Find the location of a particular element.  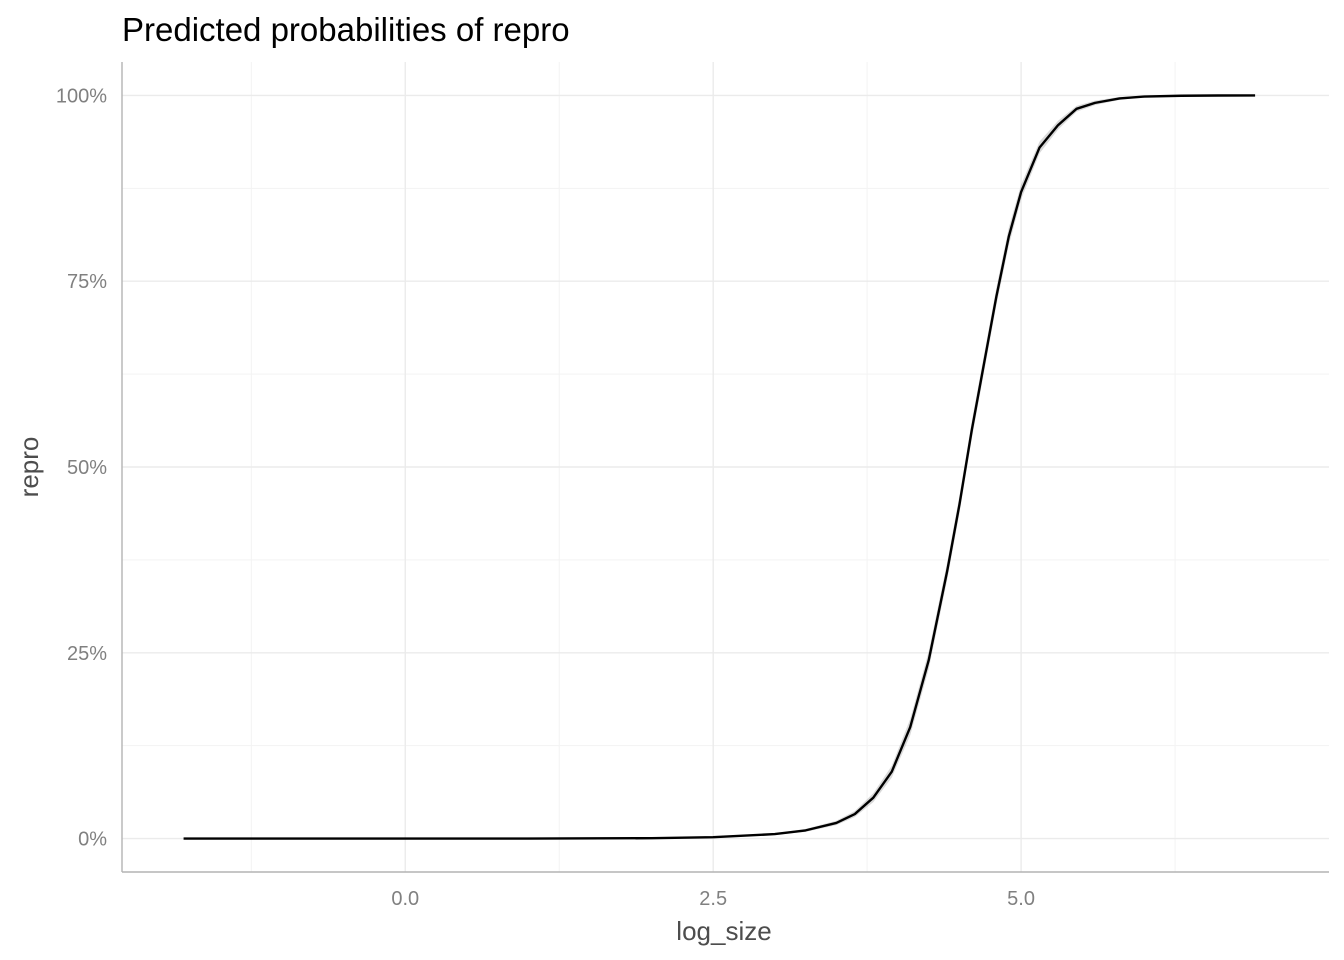

y-tick-label: 75% is located at coordinates (87, 282).